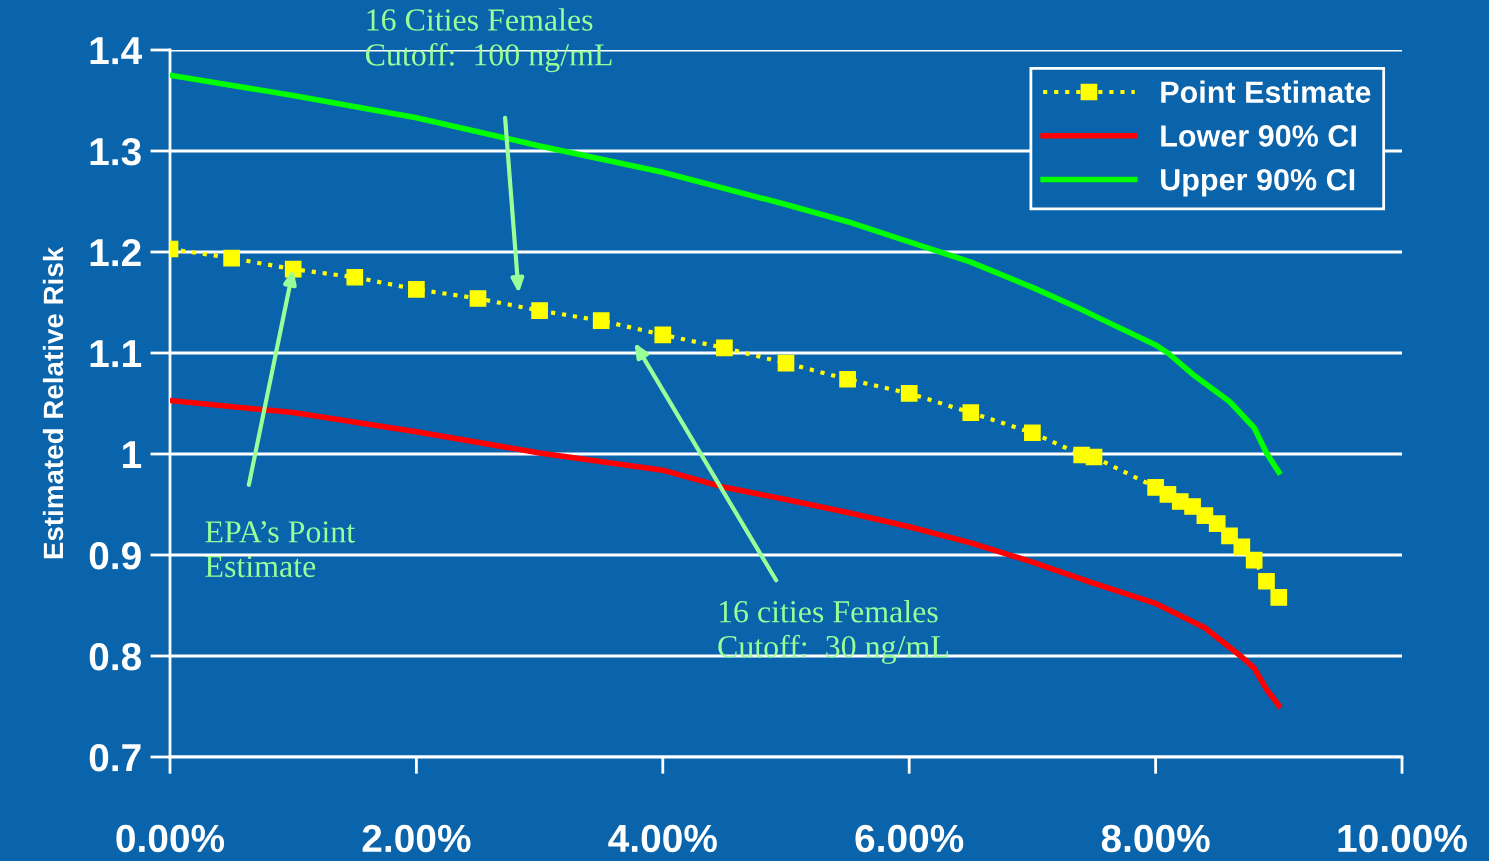 This screenshot has height=861, width=1489. What do you see at coordinates (115, 151) in the screenshot?
I see `y-tick-label: 1.3` at bounding box center [115, 151].